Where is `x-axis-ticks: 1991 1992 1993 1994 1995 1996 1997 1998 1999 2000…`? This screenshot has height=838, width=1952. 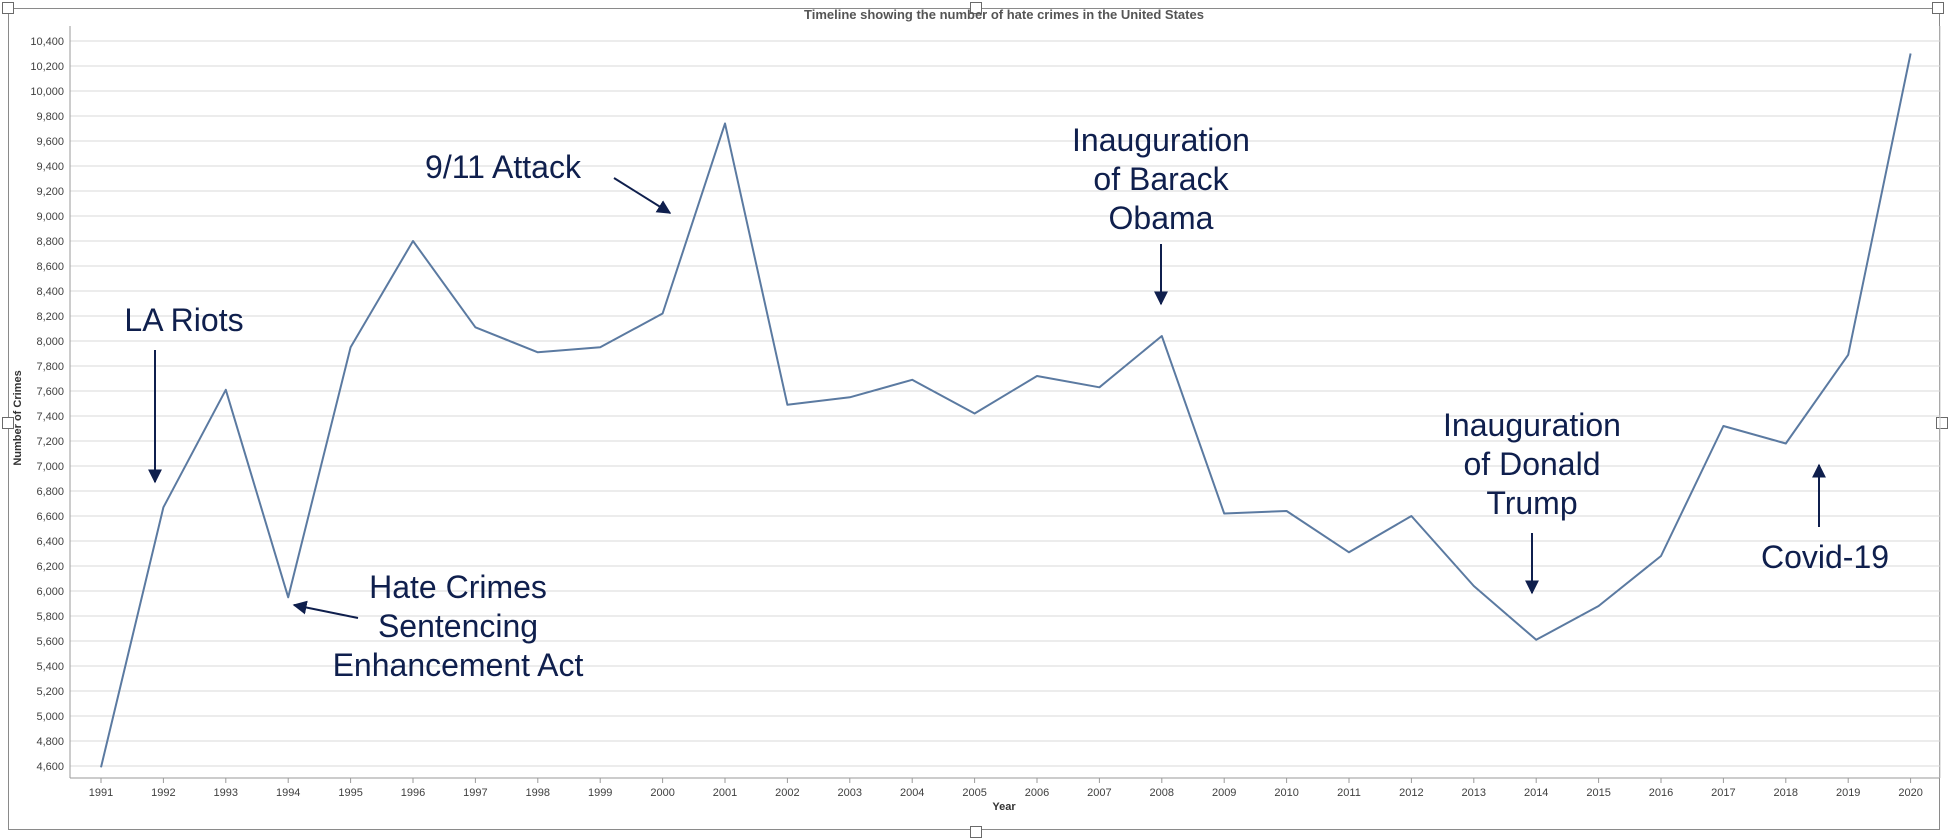 x-axis-ticks: 1991 1992 1993 1994 1995 1996 1997 1998 1999 2000… is located at coordinates (1006, 788).